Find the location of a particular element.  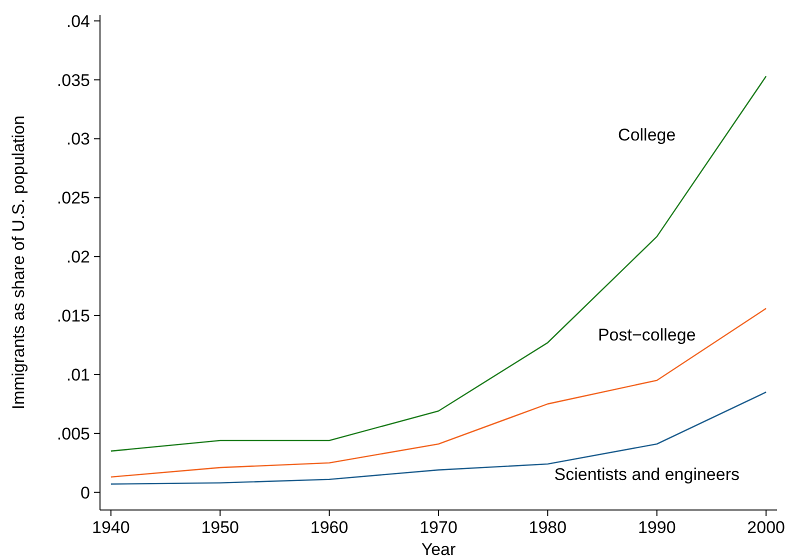

series-label: Post−college is located at coordinates (647, 334).